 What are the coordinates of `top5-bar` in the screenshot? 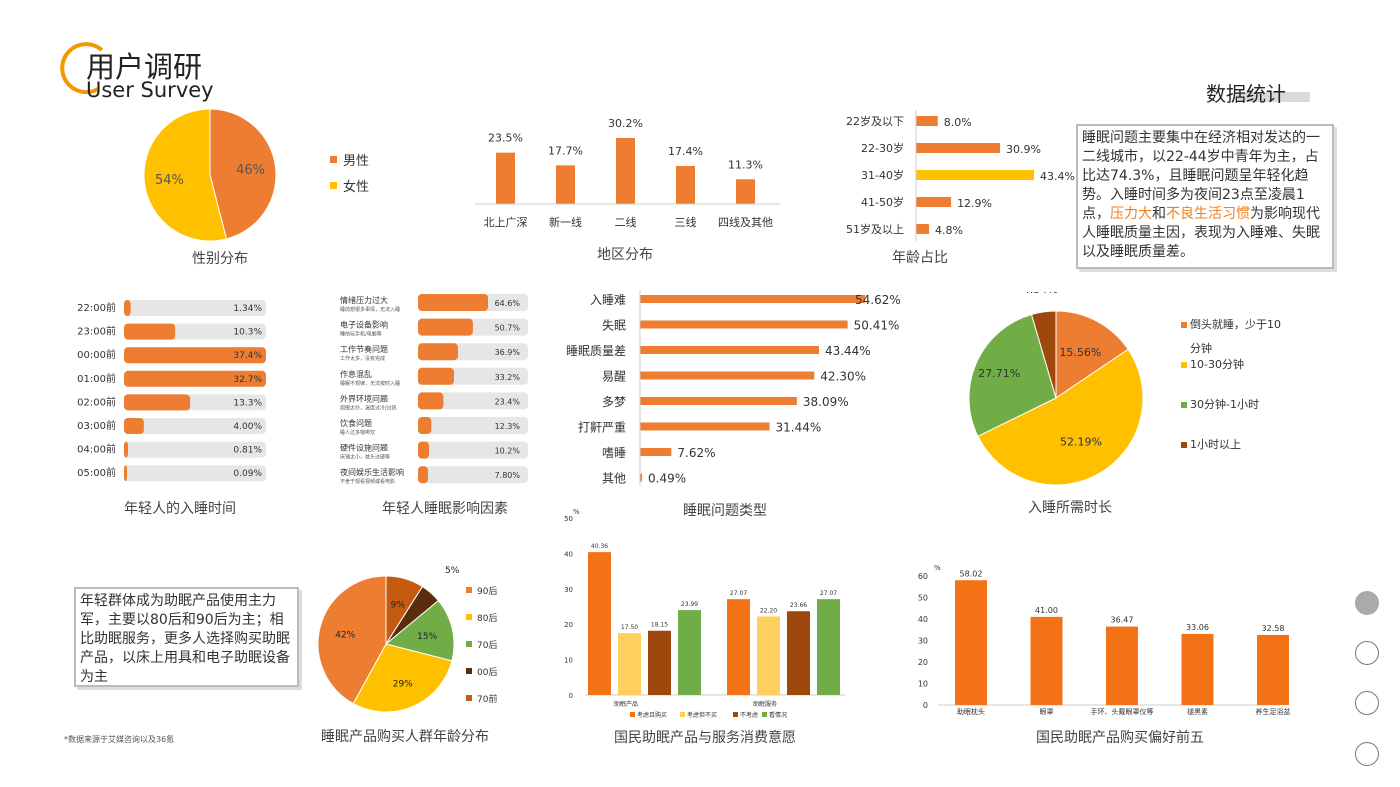 It's located at (1273, 669).